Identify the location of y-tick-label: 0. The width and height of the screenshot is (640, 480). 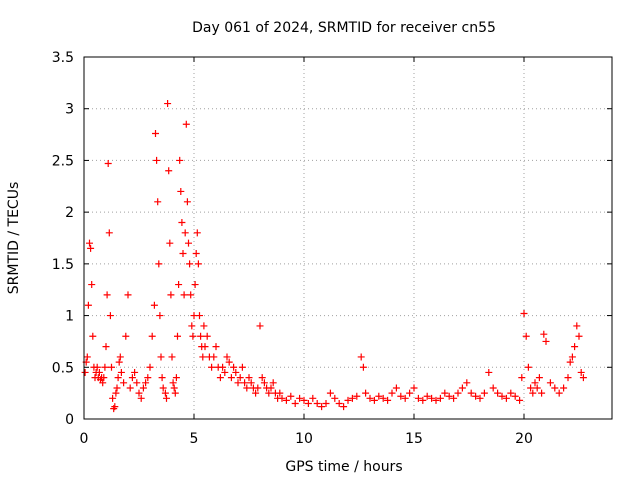
(69, 420).